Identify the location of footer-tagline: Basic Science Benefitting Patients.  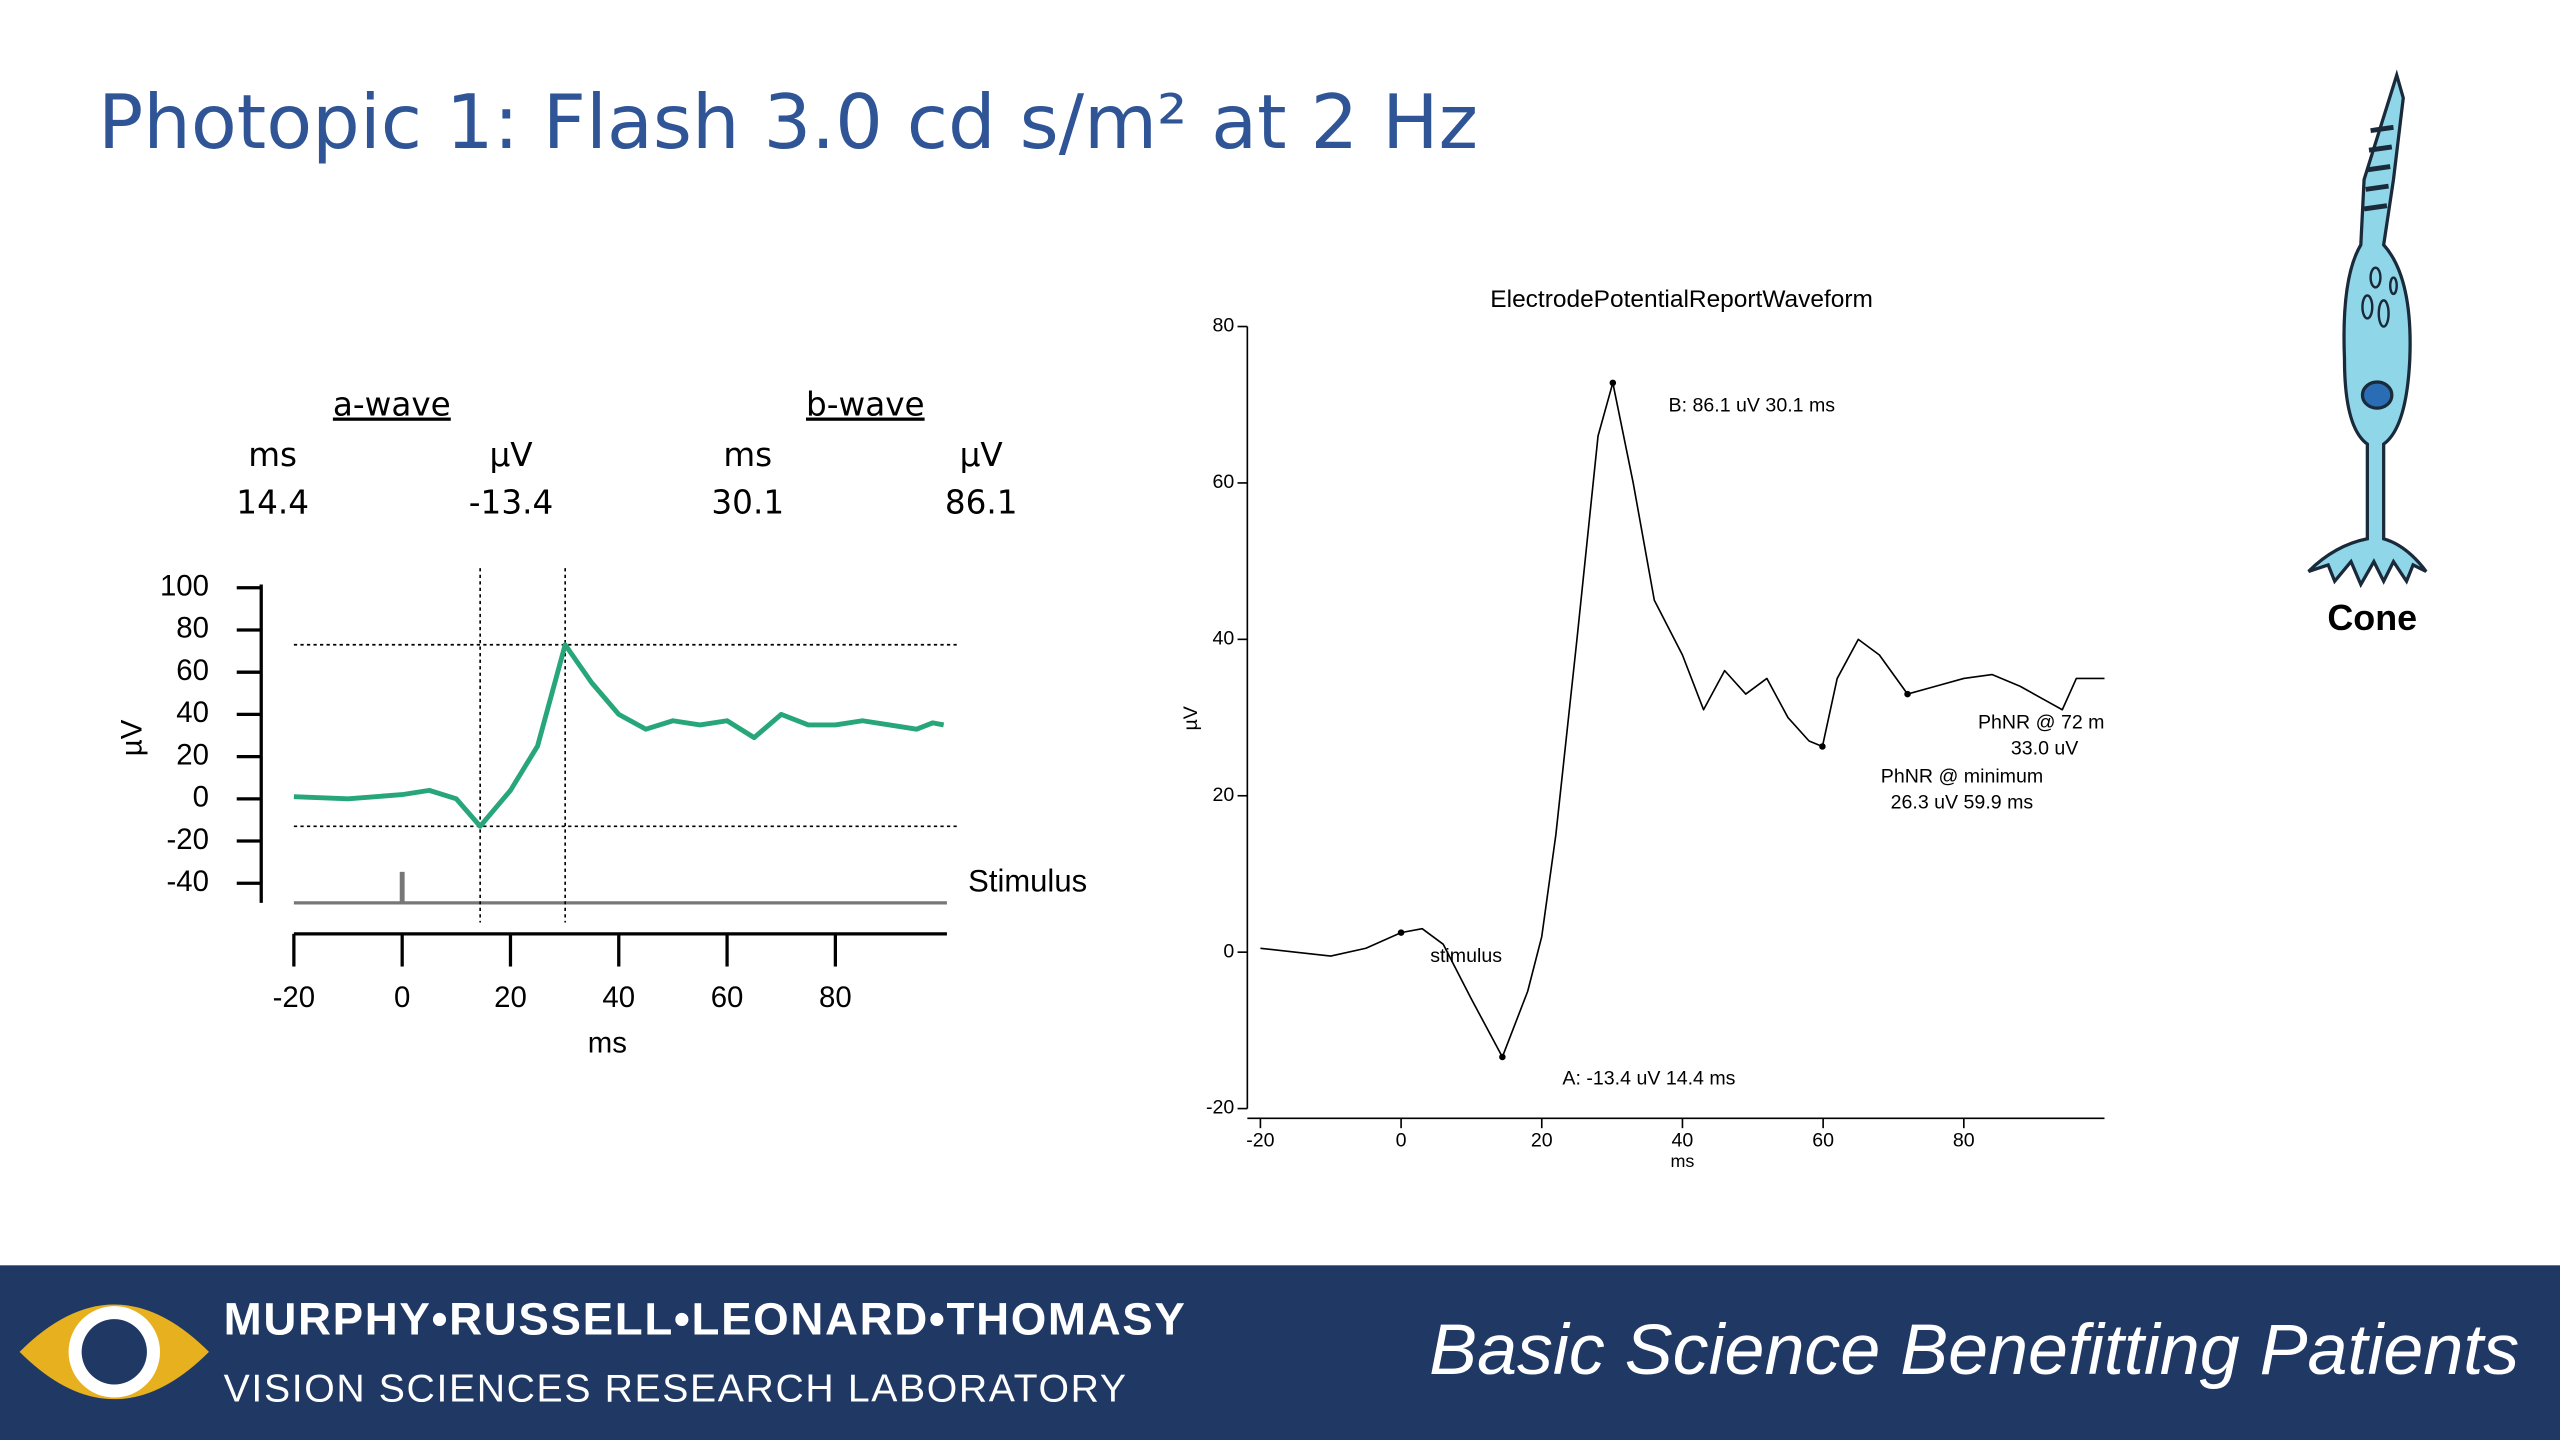
(1974, 1350).